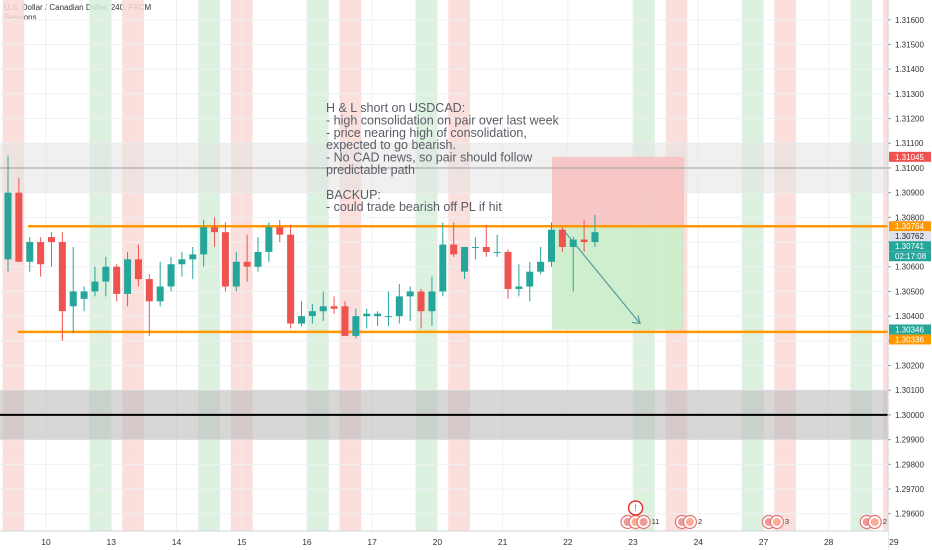 Image resolution: width=932 pixels, height=550 pixels. Describe the element at coordinates (372, 542) in the screenshot. I see `time-tick-label: 17` at that location.